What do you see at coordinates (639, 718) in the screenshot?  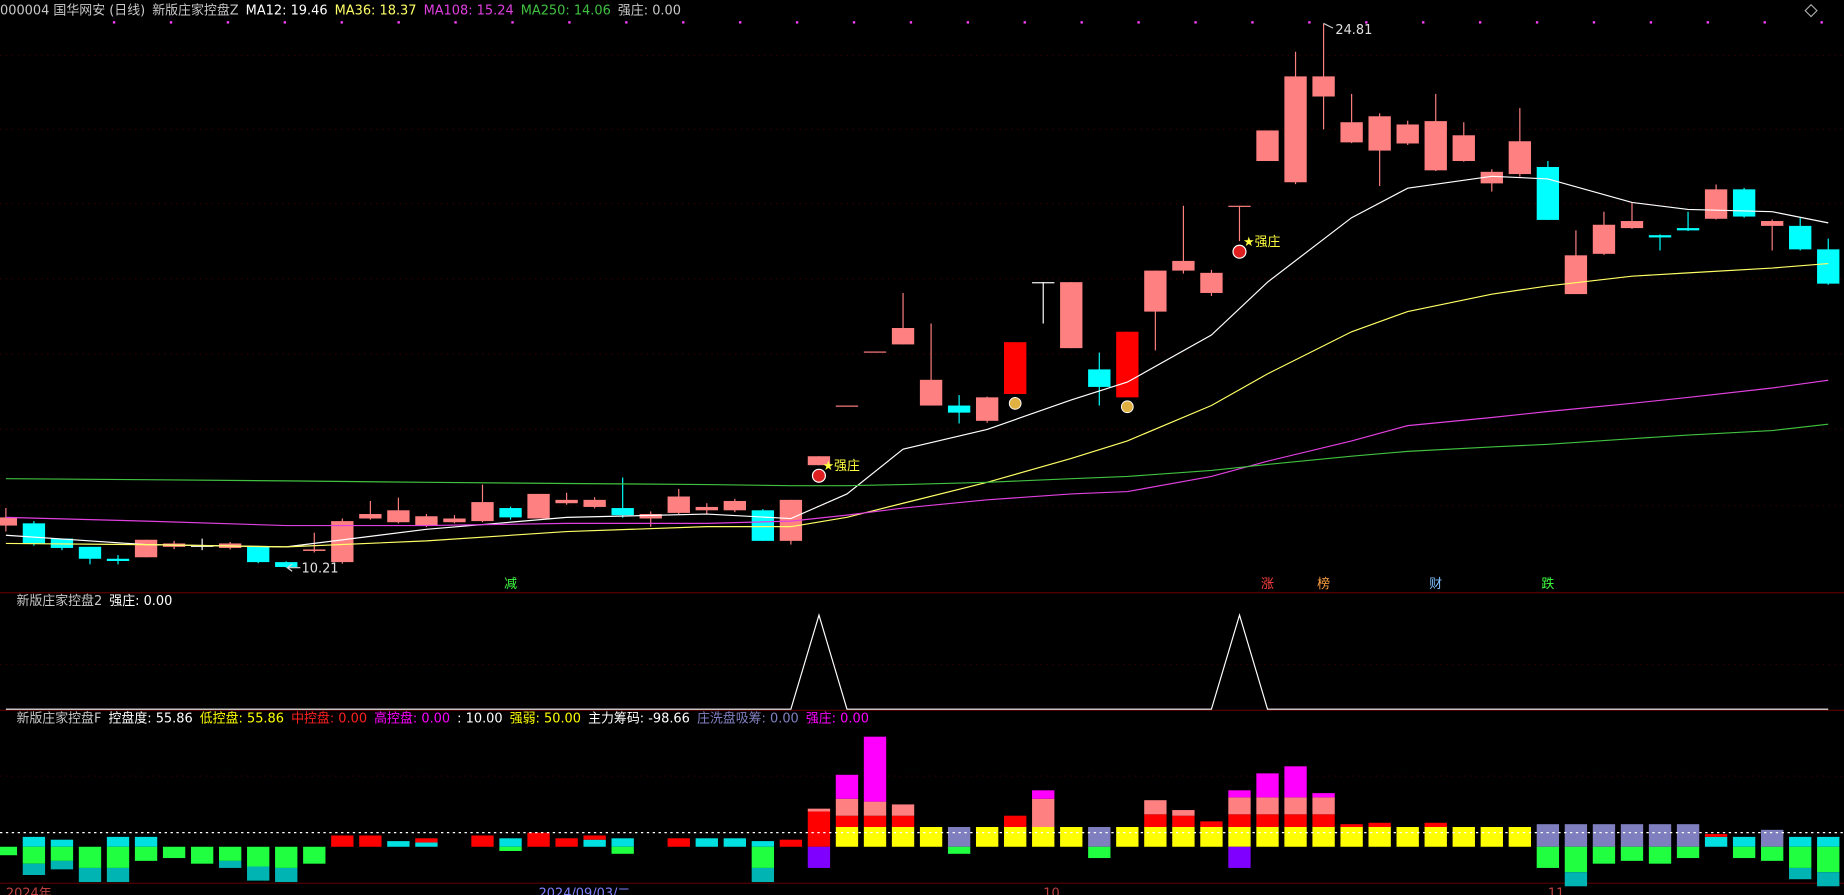 I see `header-item: 主力筹码: -98.66` at bounding box center [639, 718].